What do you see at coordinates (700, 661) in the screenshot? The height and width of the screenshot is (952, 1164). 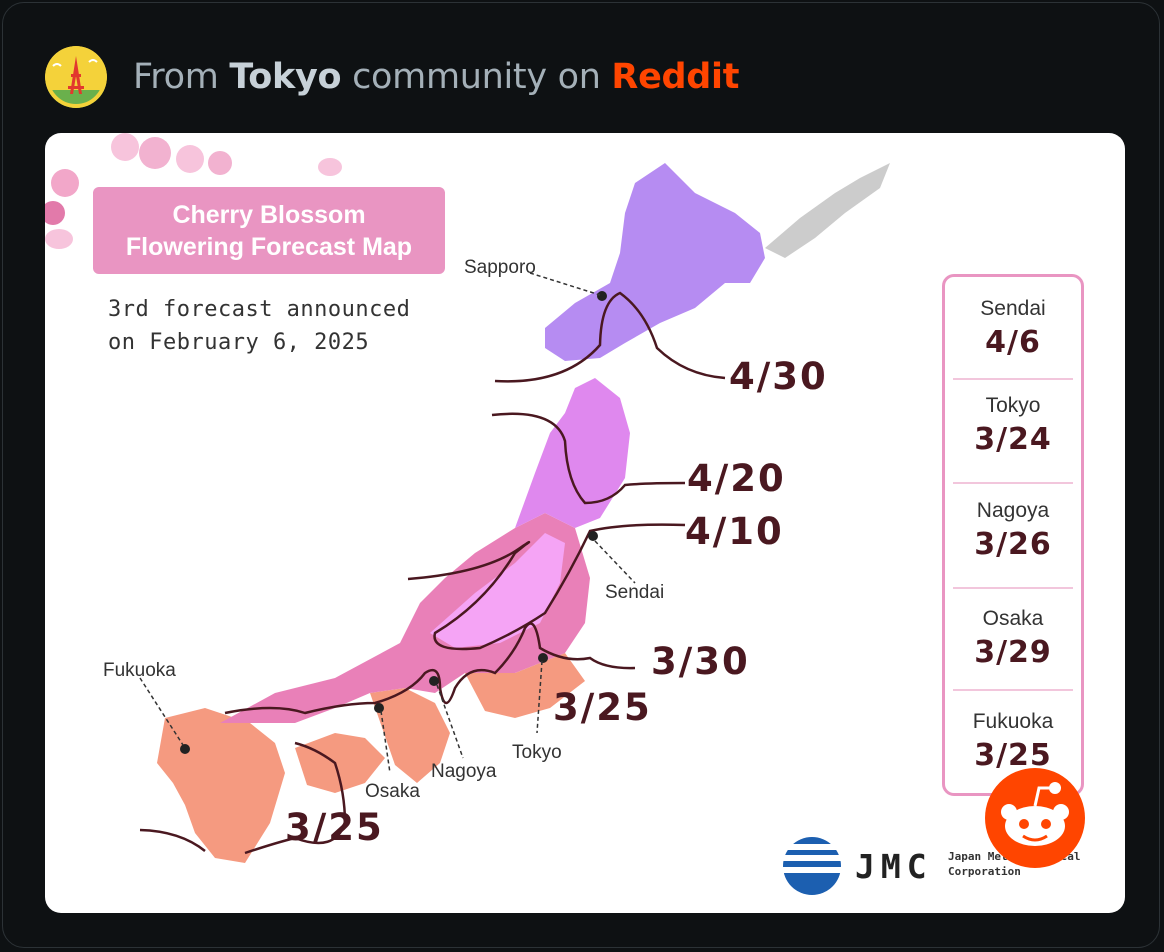 I see `isoline-label-330: 3/30` at bounding box center [700, 661].